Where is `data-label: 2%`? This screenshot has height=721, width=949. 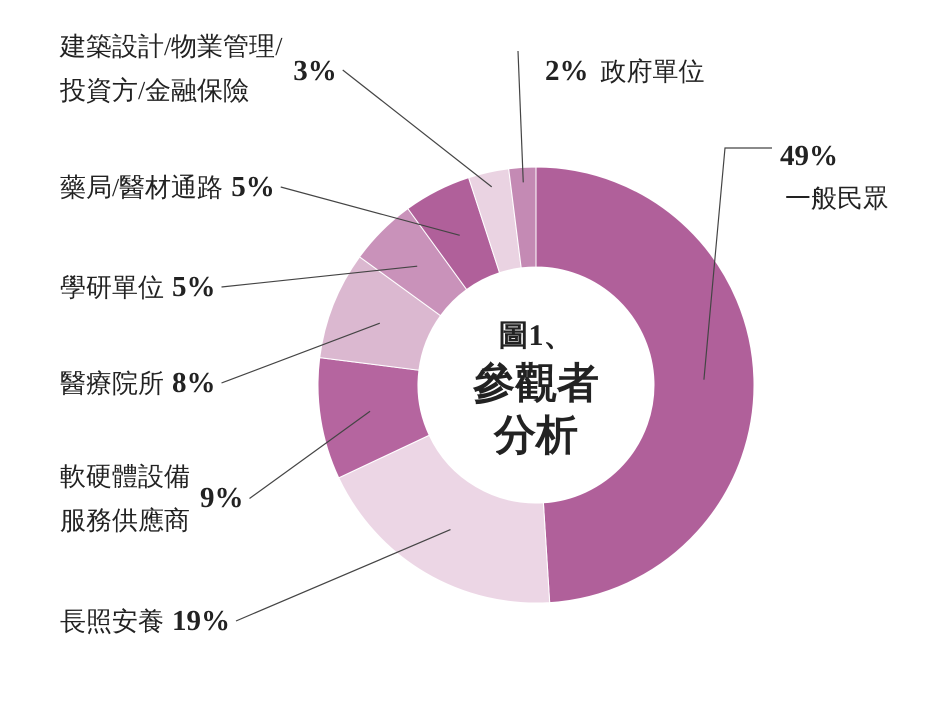
data-label: 2% is located at coordinates (566, 71).